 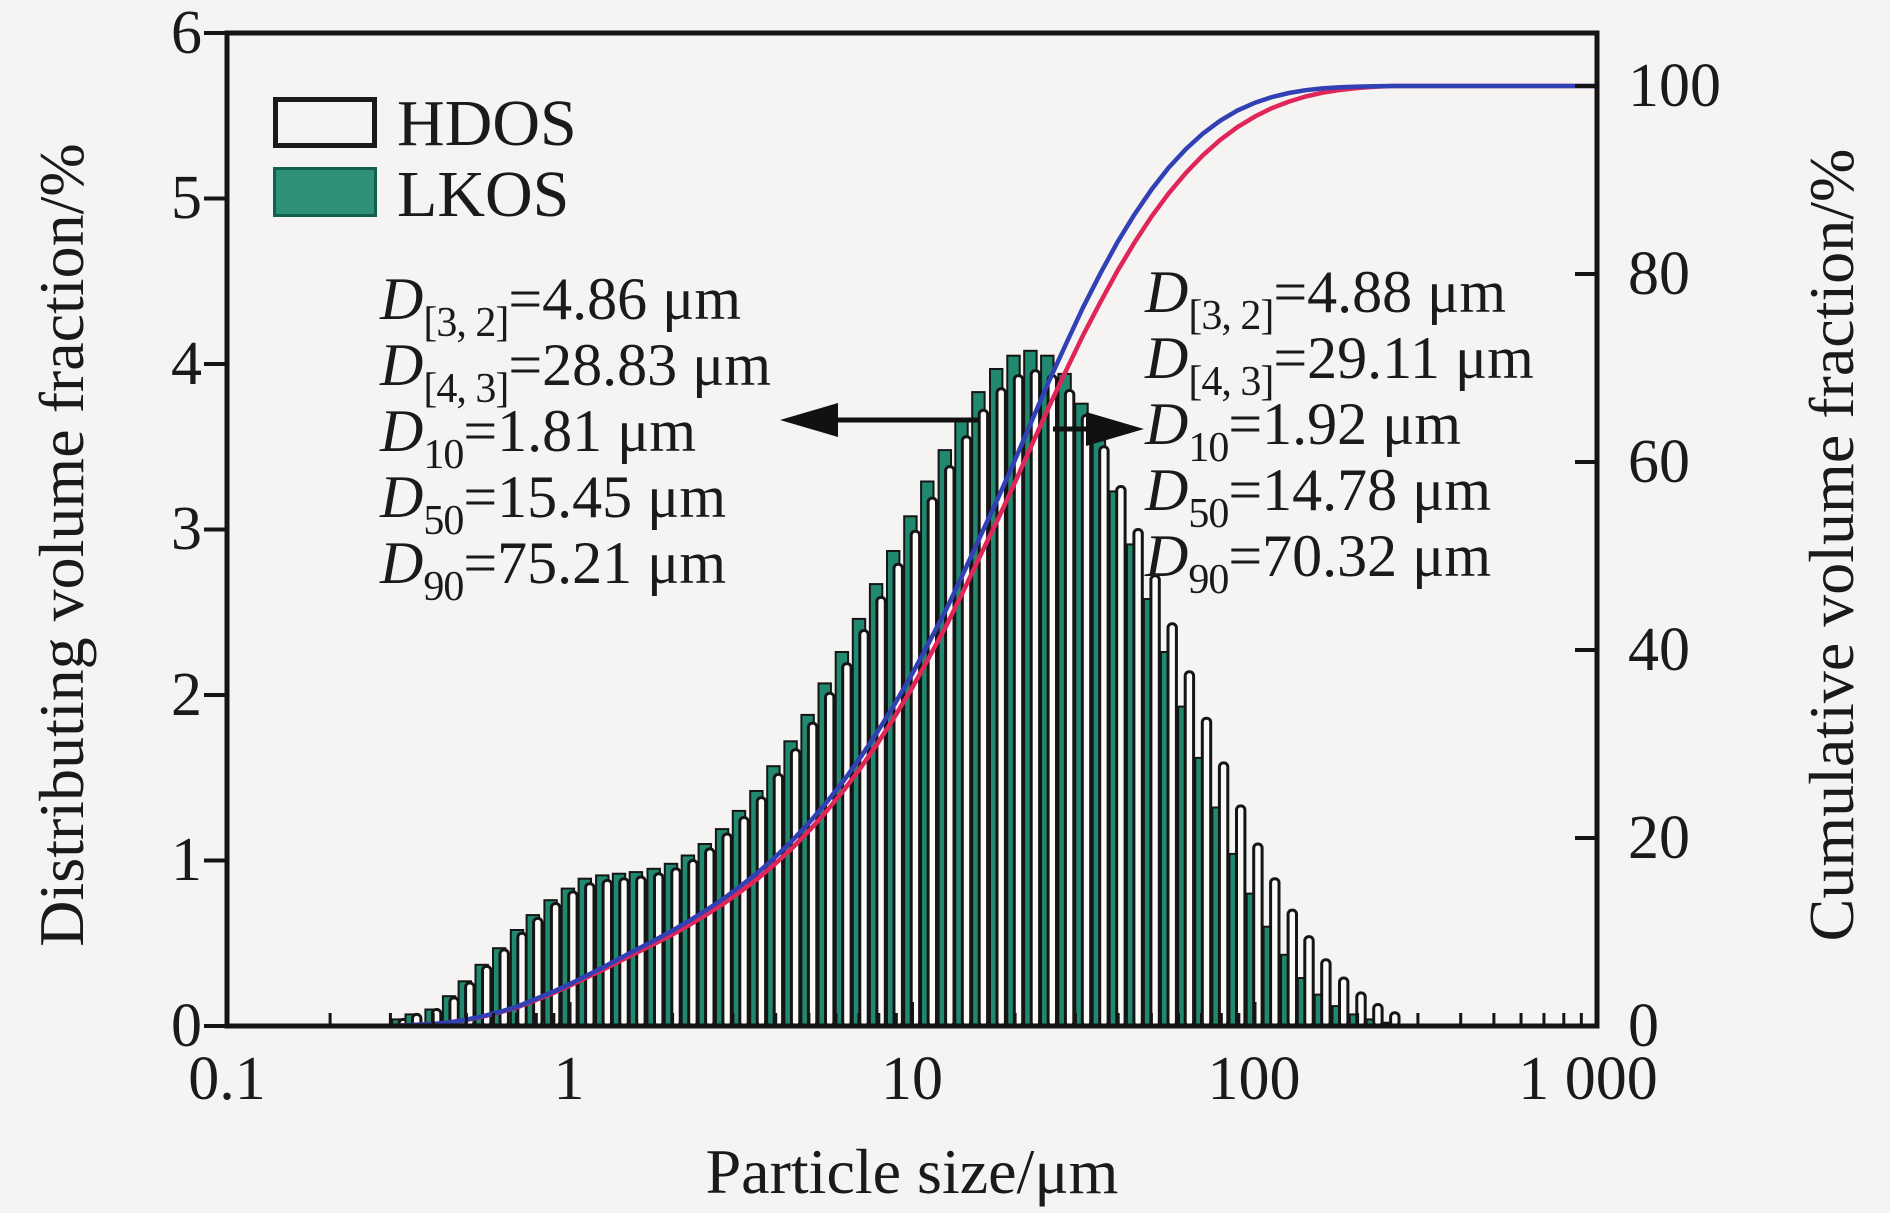 What do you see at coordinates (227, 1079) in the screenshot?
I see `x-tick-label: 0.1` at bounding box center [227, 1079].